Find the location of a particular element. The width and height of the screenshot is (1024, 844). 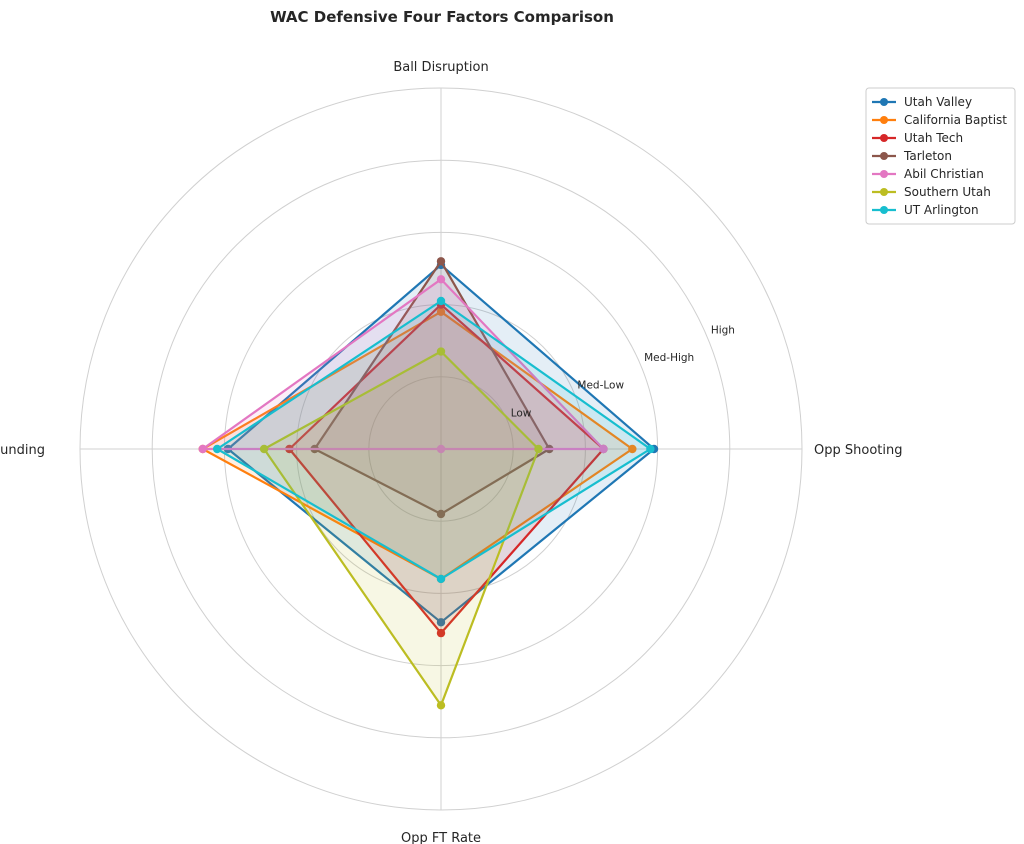

axis-label-2: Opp Shooting is located at coordinates (858, 450).